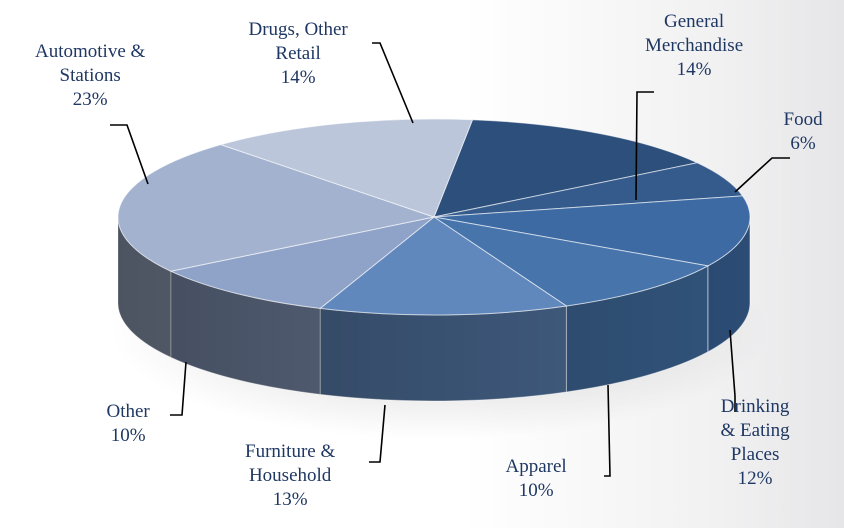 The width and height of the screenshot is (844, 528). What do you see at coordinates (298, 29) in the screenshot?
I see `slice-label-text: Drugs, Other` at bounding box center [298, 29].